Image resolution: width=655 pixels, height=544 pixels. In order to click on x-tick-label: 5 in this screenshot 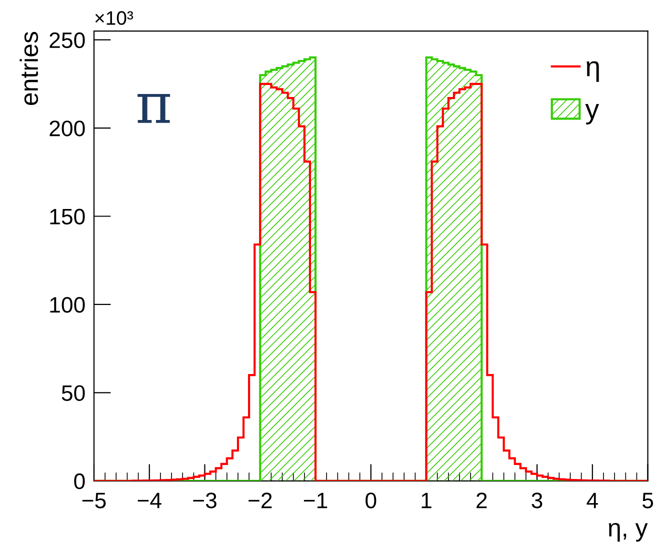, I will do `click(648, 500)`.